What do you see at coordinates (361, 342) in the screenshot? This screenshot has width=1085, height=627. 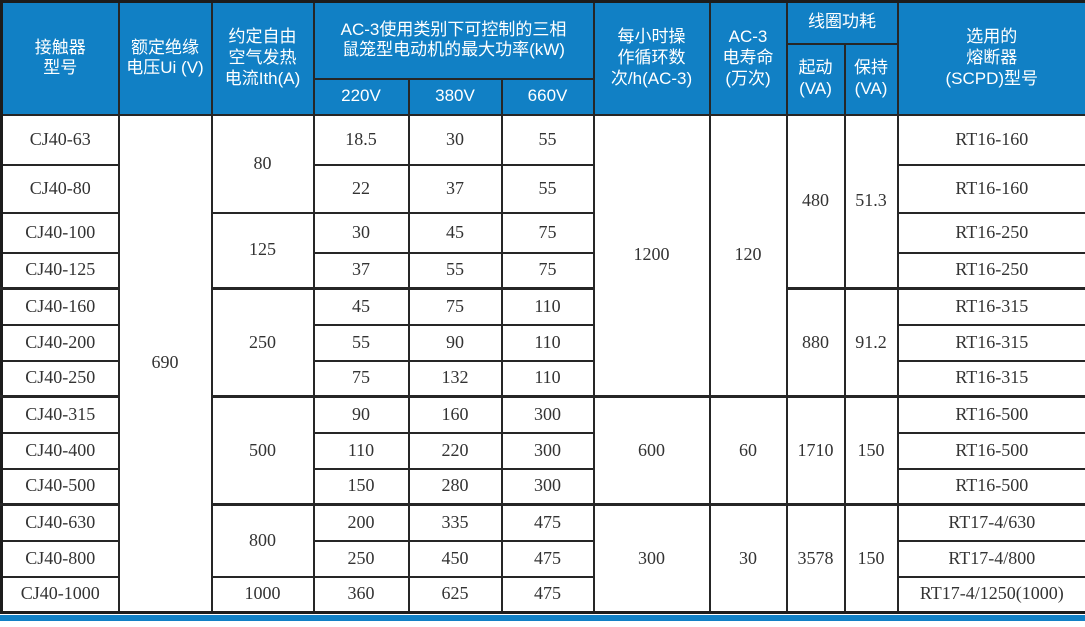 I see `cell-kw-220: 55` at bounding box center [361, 342].